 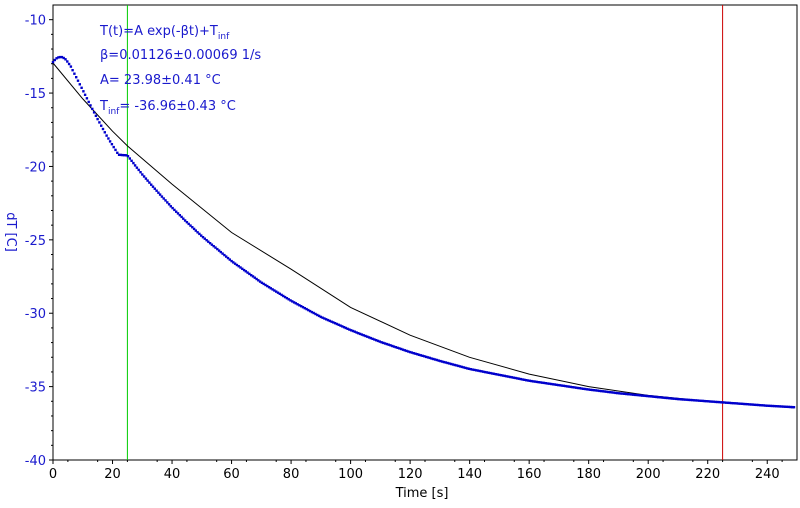 What do you see at coordinates (422, 493) in the screenshot?
I see `x-axis-label: Time [s]` at bounding box center [422, 493].